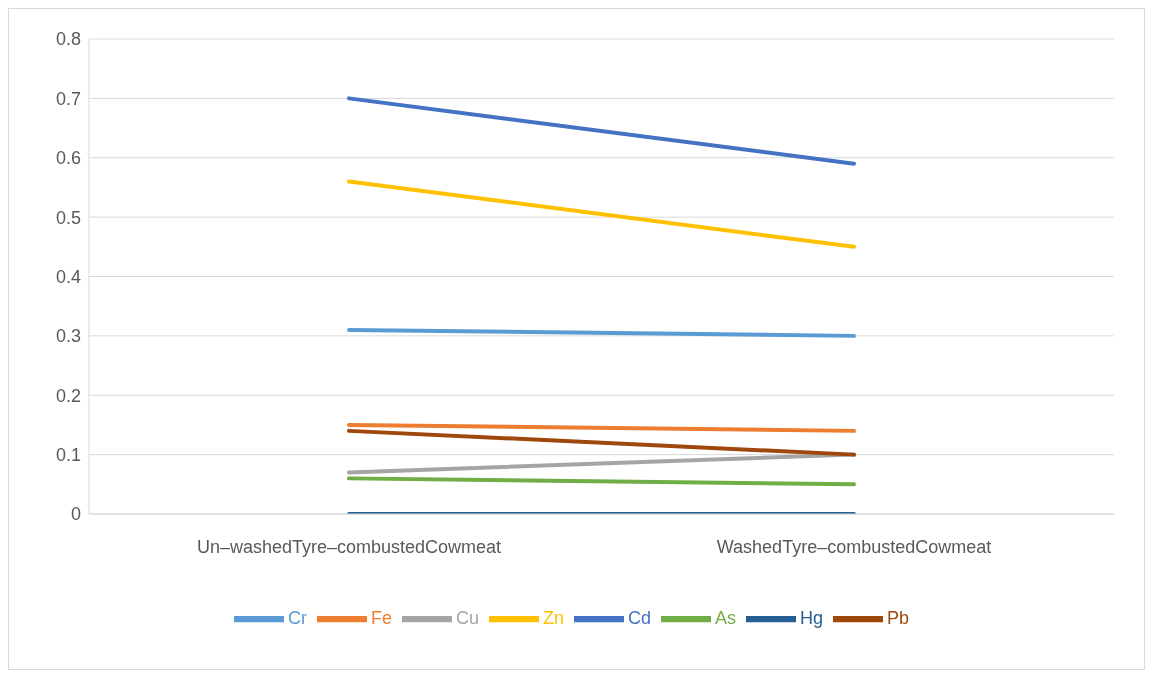 The height and width of the screenshot is (676, 1151). What do you see at coordinates (68, 336) in the screenshot?
I see `y-tick-label: 0.3` at bounding box center [68, 336].